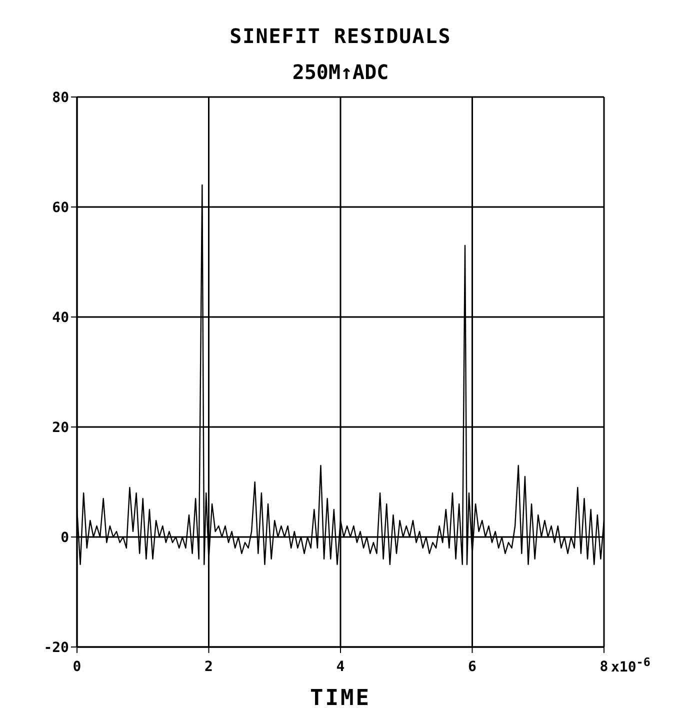 This screenshot has width=682, height=725. I want to click on x-tick-label: 0, so click(77, 667).